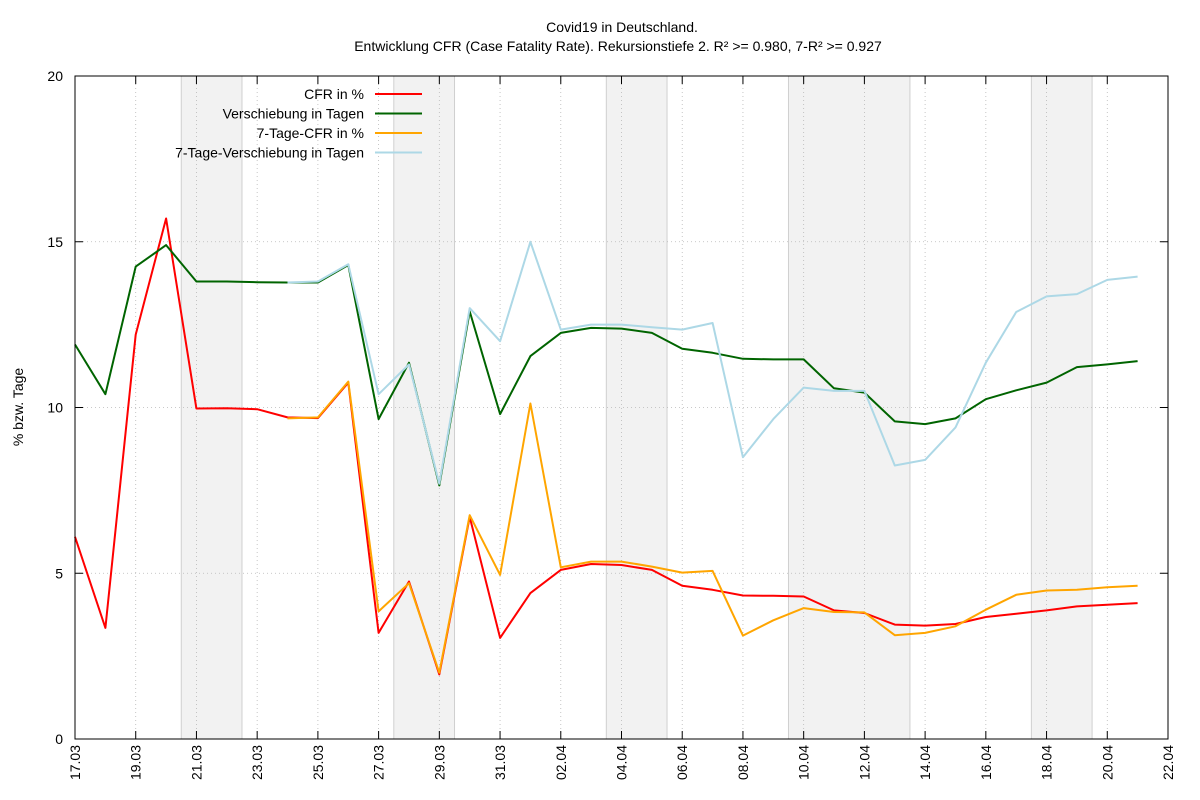 The image size is (1200, 800). Describe the element at coordinates (1168, 762) in the screenshot. I see `x-tick-label: 22.04` at that location.